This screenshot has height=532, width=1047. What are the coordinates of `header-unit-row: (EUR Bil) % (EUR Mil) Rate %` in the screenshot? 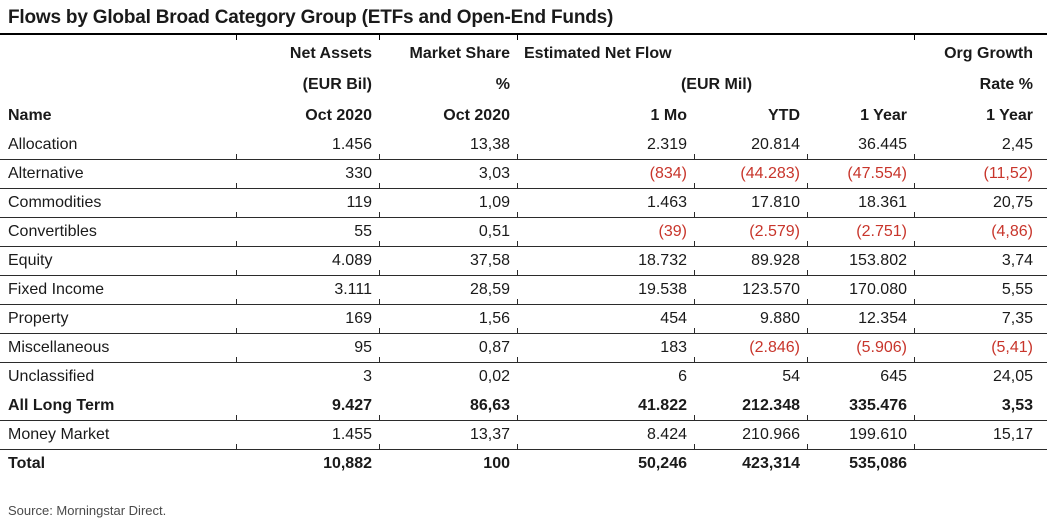 It's located at (523, 84).